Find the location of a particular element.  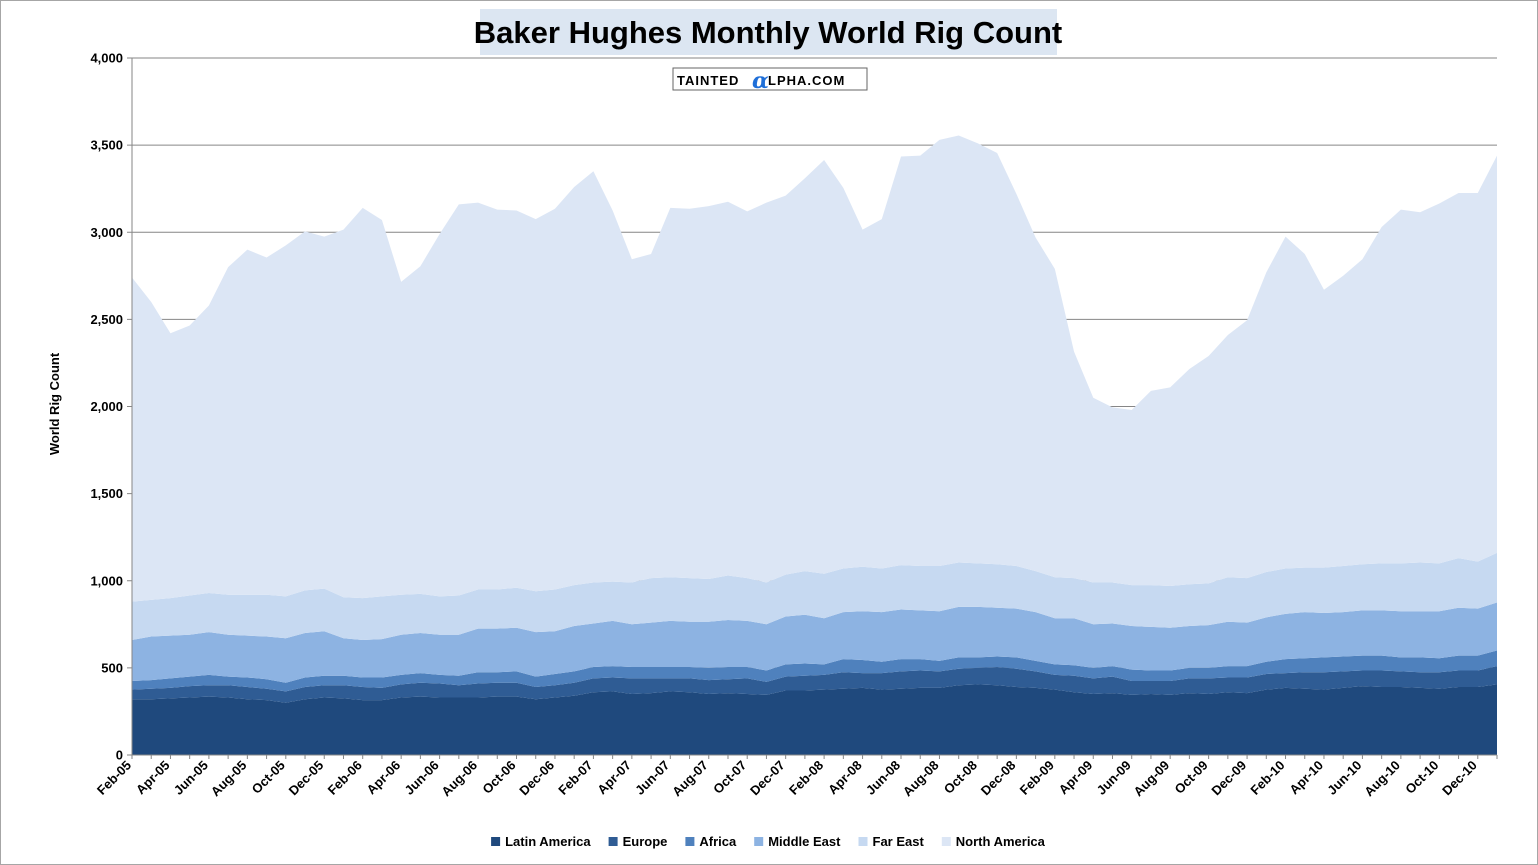

legend-label: Latin America is located at coordinates (548, 841).